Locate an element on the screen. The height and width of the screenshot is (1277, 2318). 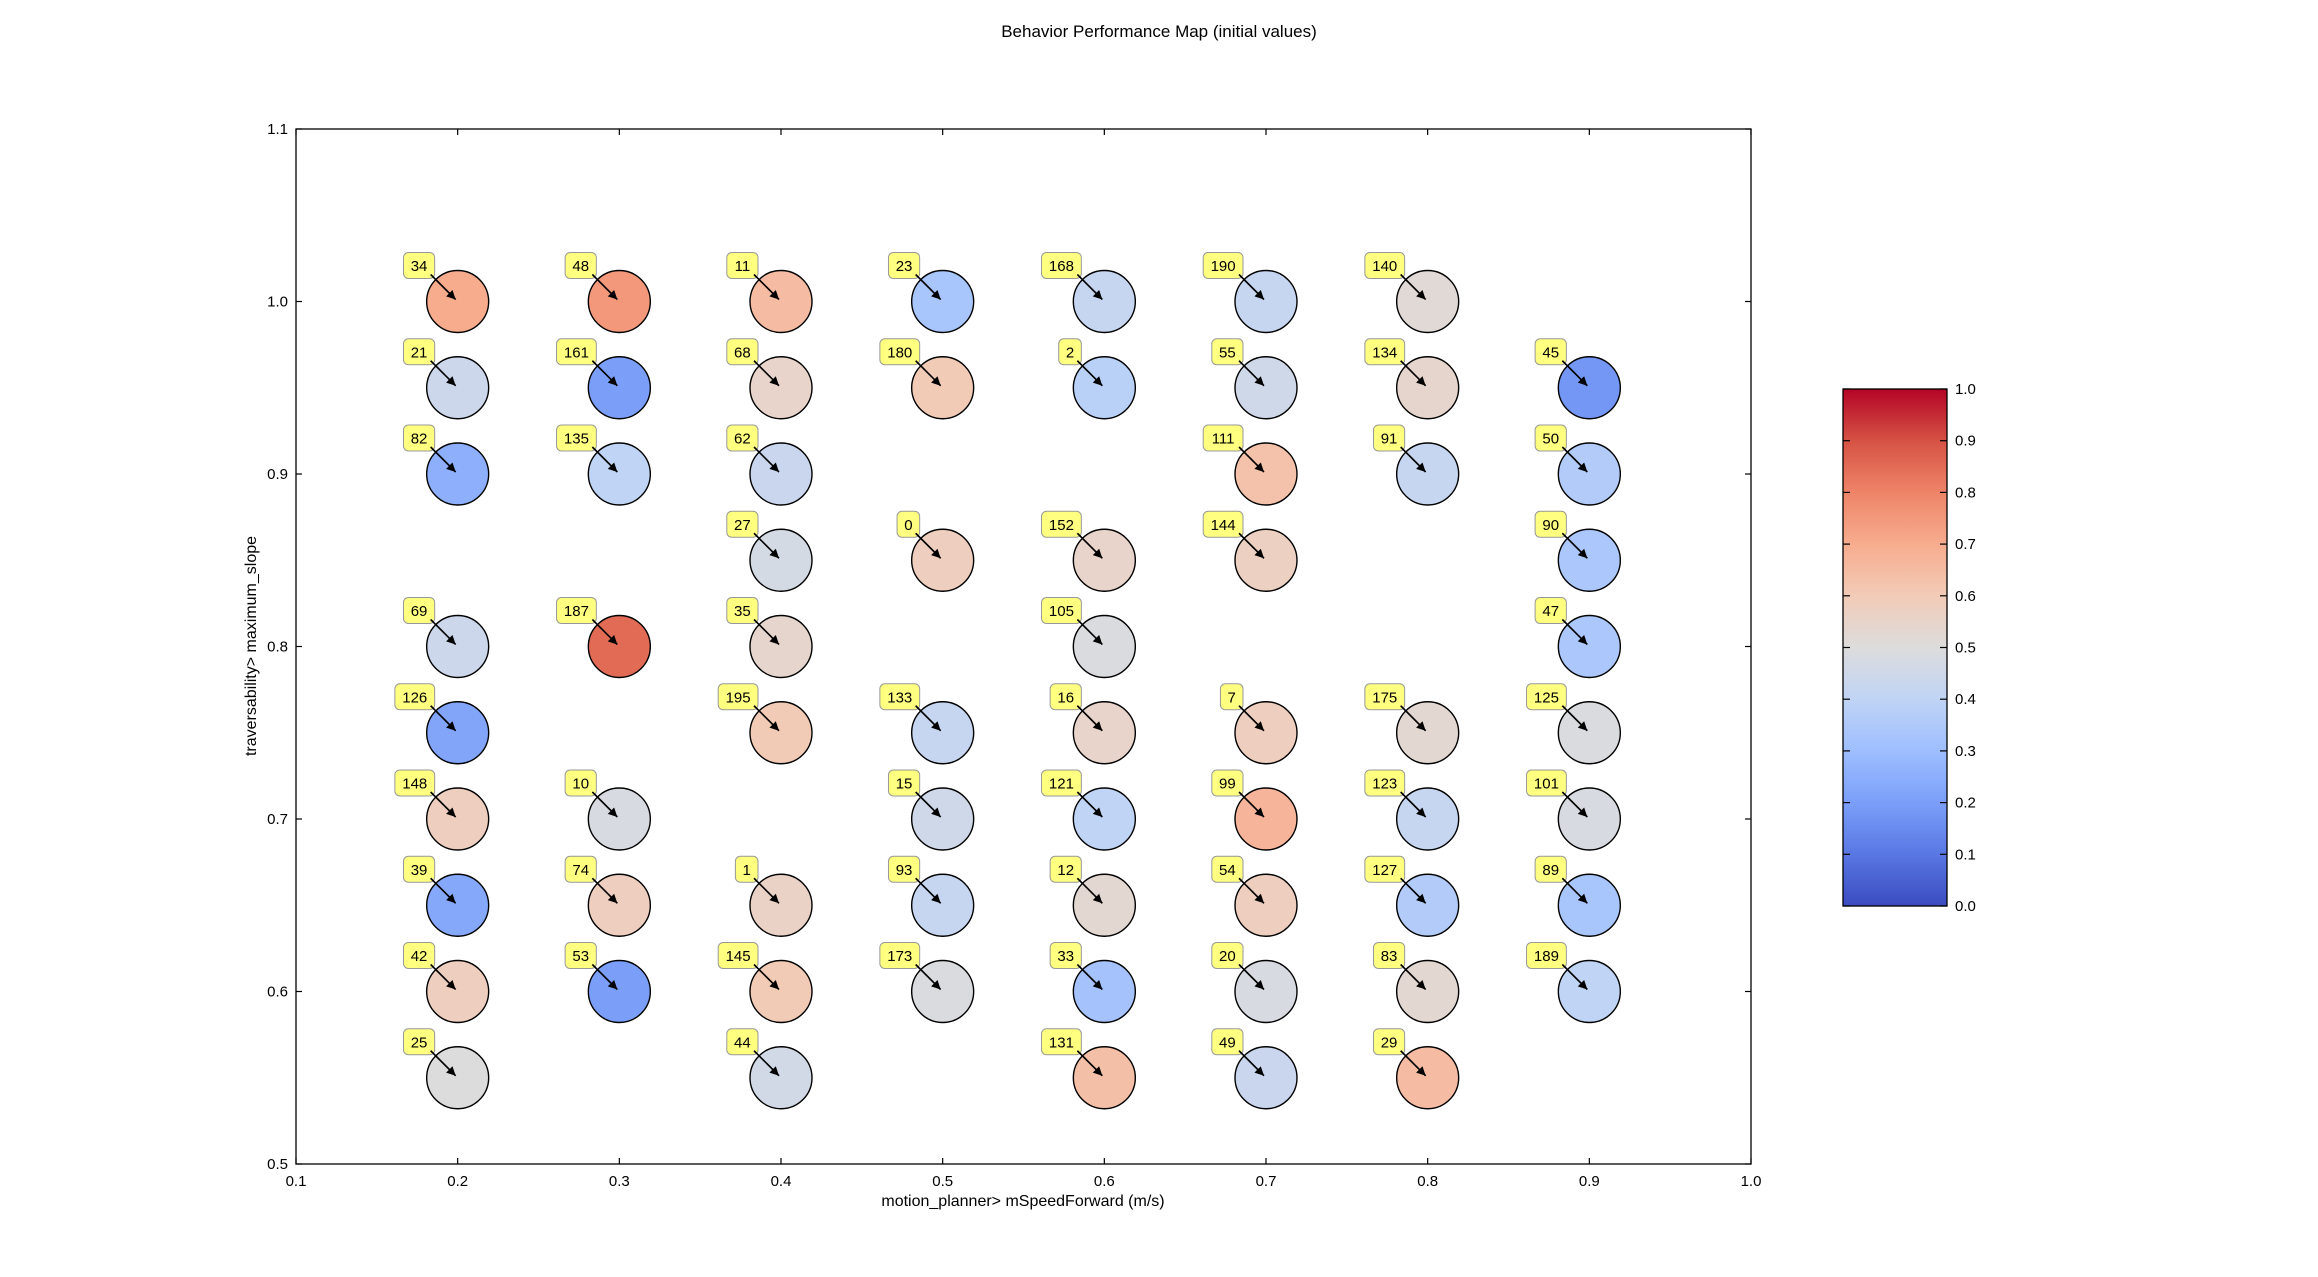
data-point: 91 is located at coordinates (1416, 465).